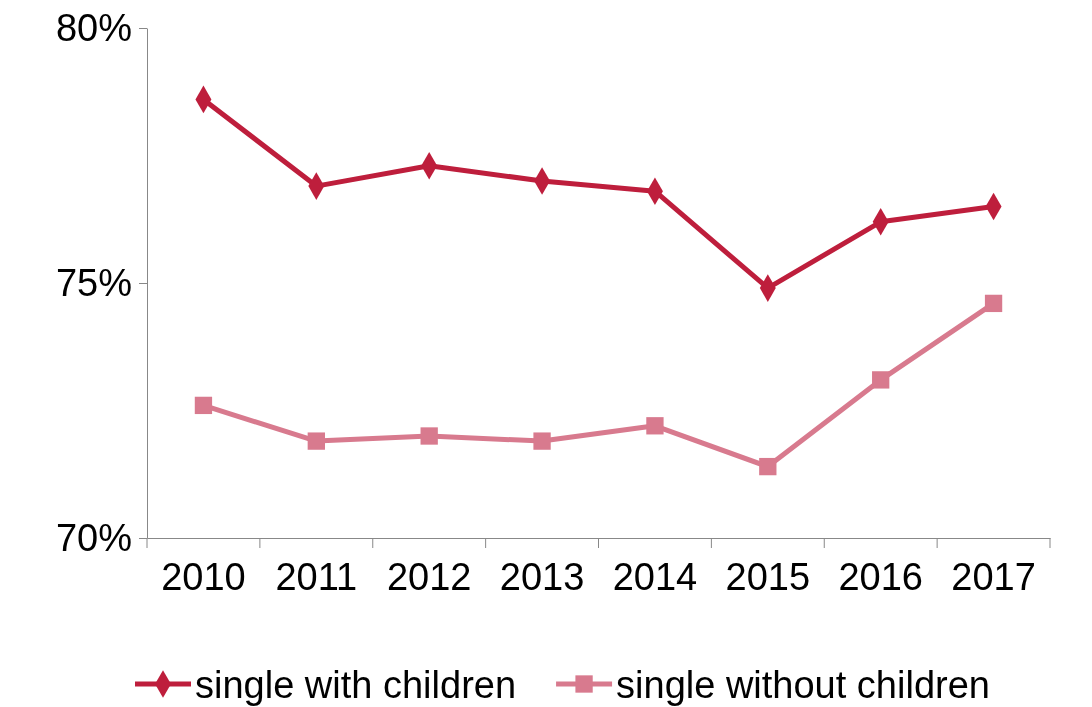 Image resolution: width=1092 pixels, height=707 pixels. Describe the element at coordinates (356, 685) in the screenshot. I see `legend-label: single with children` at that location.